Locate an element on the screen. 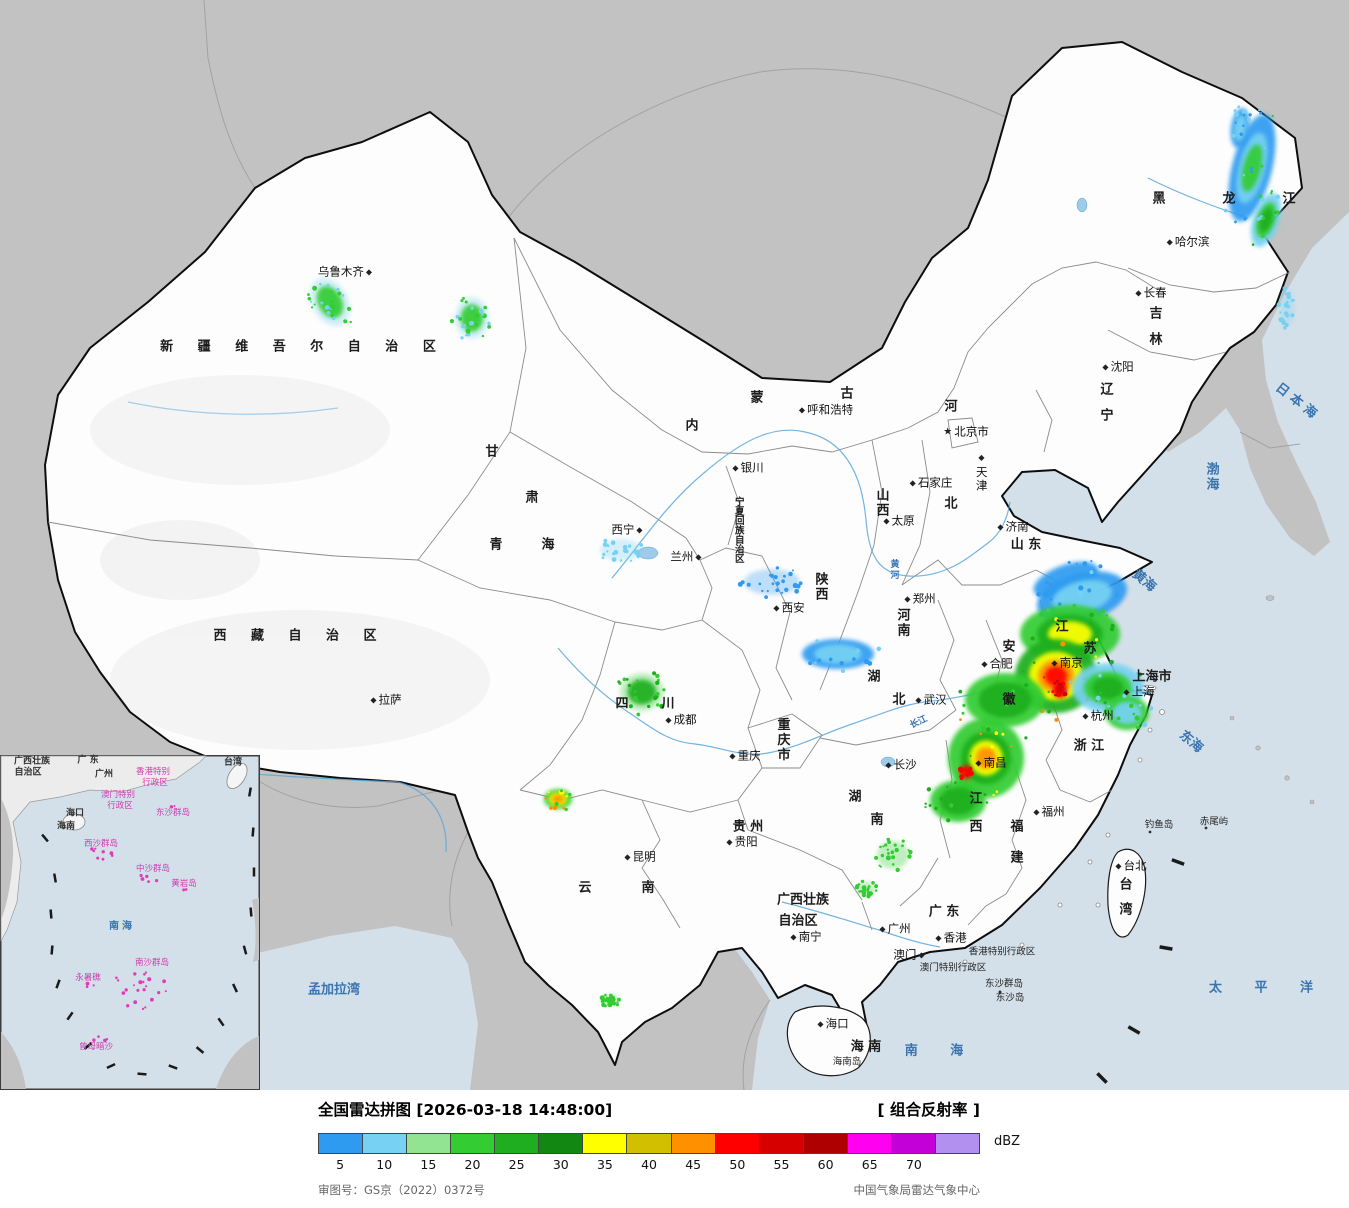 The image size is (1349, 1208). disputed-islet-dots is located at coordinates (1103, 910).